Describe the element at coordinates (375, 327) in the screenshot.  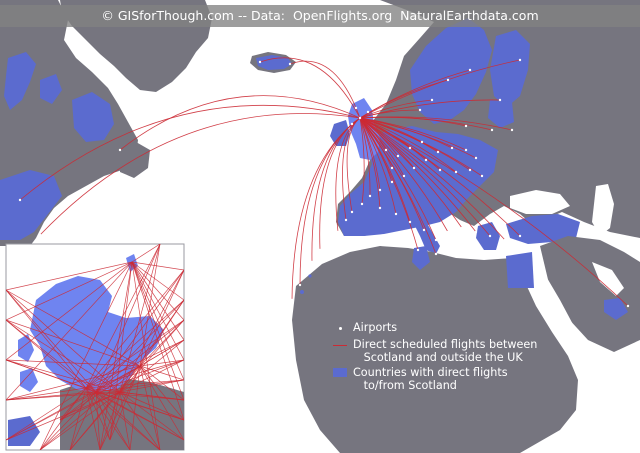
I see `legend-label-airports: Airports` at that location.